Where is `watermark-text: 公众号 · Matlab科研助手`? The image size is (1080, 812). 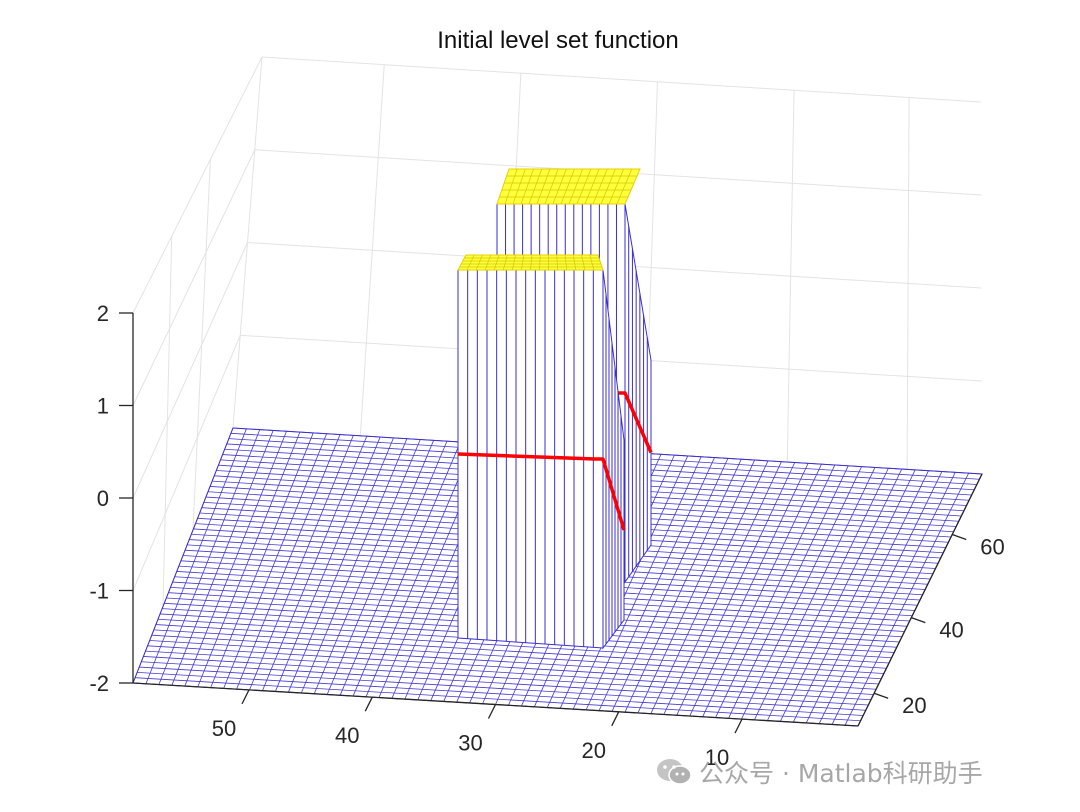
watermark-text: 公众号 · Matlab科研助手 is located at coordinates (841, 773).